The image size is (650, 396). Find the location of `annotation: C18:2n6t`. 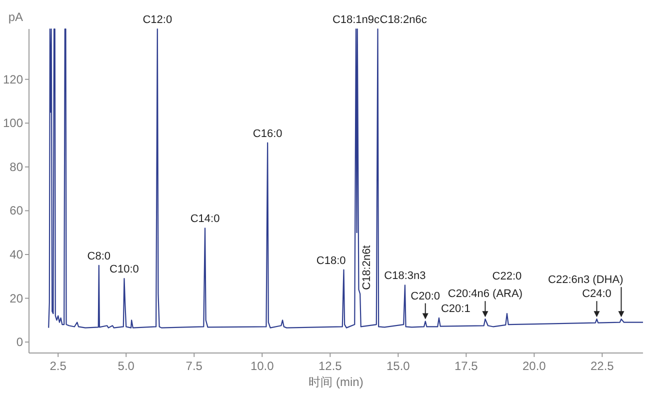

annotation: C18:2n6t is located at coordinates (367, 267).